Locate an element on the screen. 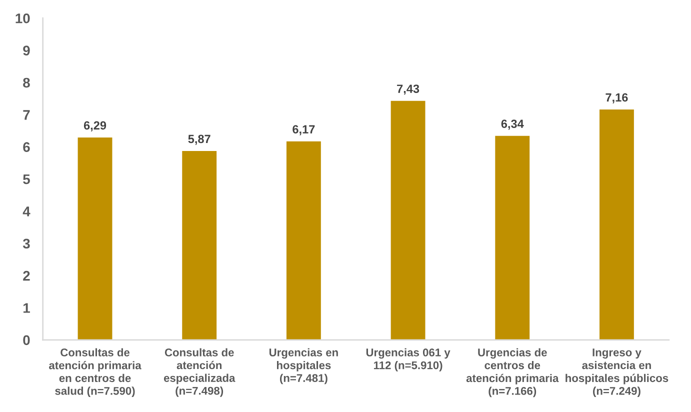 The width and height of the screenshot is (691, 412). x-tick-label: Consultas de atención especializada (n=7.498) is located at coordinates (200, 372).